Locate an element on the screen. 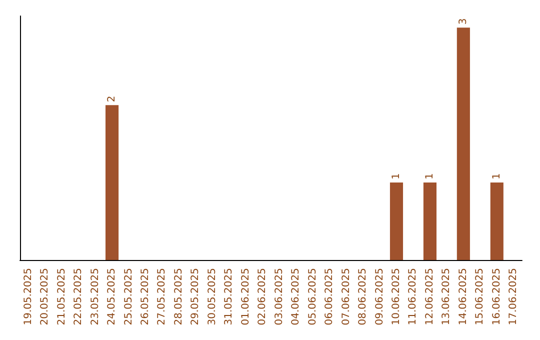 This screenshot has width=540, height=340. x-tick-label: 23.05.2025 is located at coordinates (95, 297).